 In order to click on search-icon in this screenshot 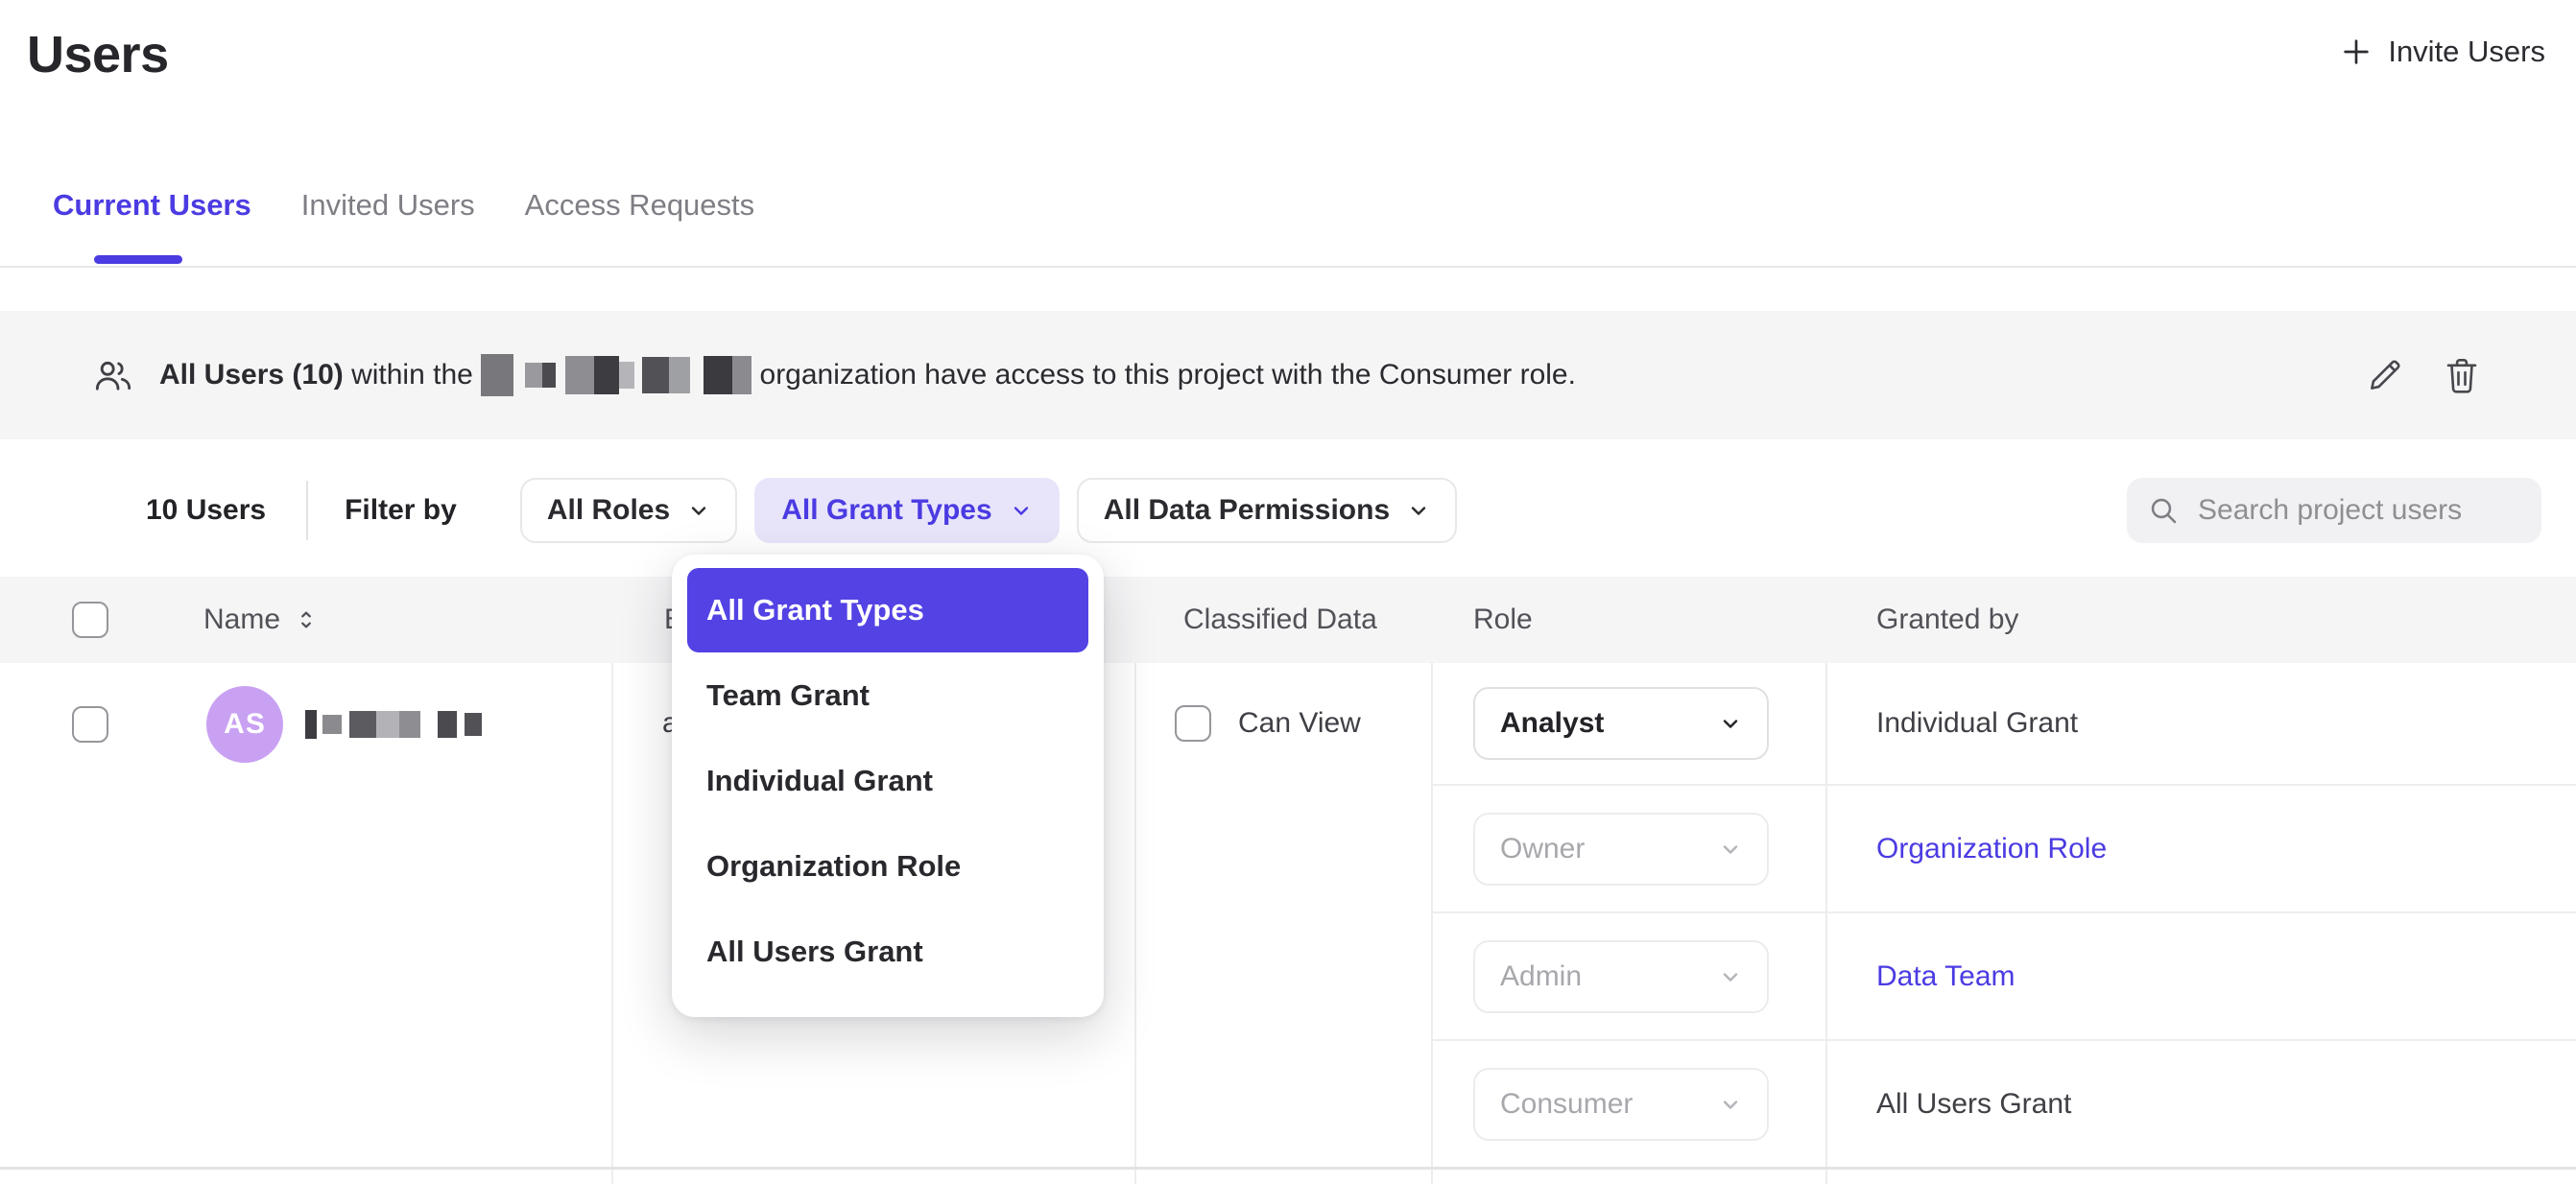, I will do `click(2164, 511)`.